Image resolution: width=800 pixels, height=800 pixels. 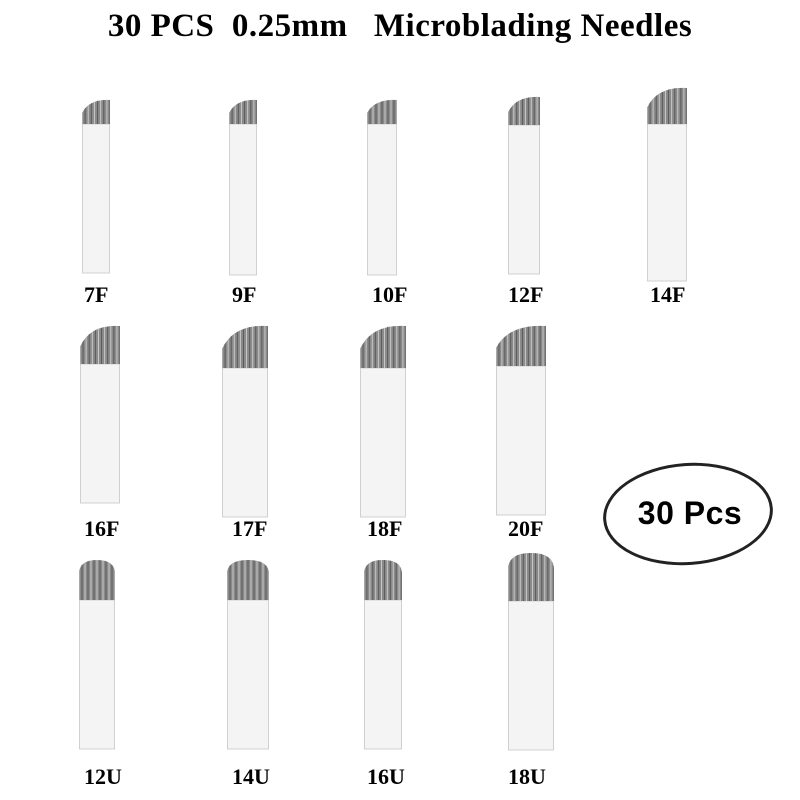 I want to click on needle-blade-12f, so click(x=524, y=185).